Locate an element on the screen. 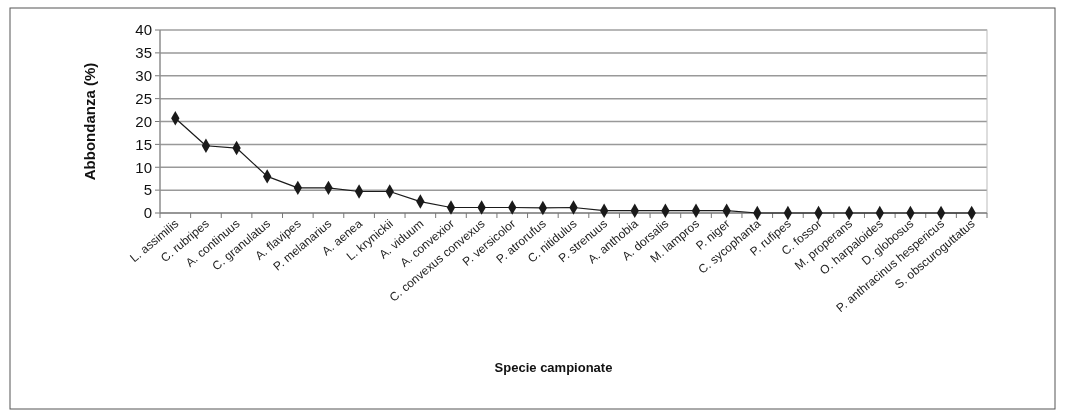 The width and height of the screenshot is (1065, 417). y-axis-title: Abbondanza (%) is located at coordinates (89, 121).